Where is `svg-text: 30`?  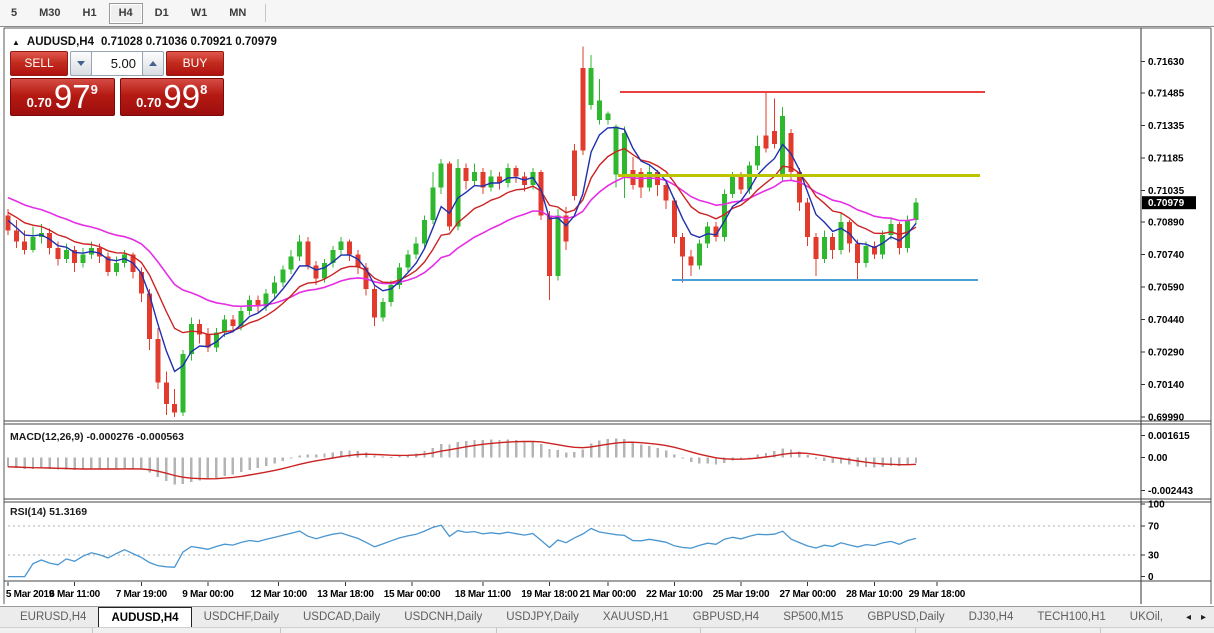
svg-text: 30 is located at coordinates (1154, 555).